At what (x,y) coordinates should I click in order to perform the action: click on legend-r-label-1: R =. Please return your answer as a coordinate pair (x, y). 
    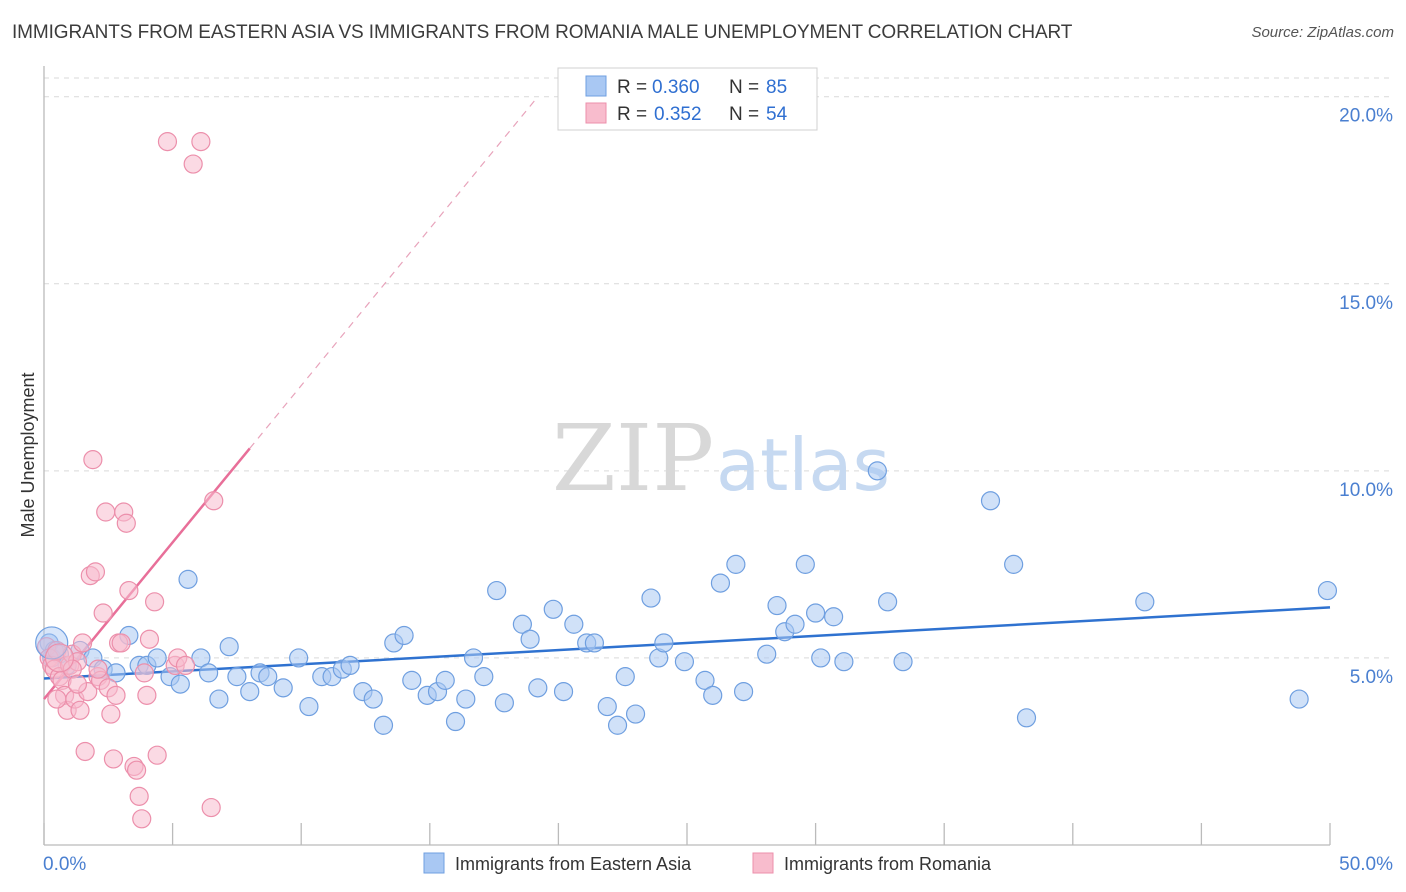
    Looking at the image, I should click on (632, 87).